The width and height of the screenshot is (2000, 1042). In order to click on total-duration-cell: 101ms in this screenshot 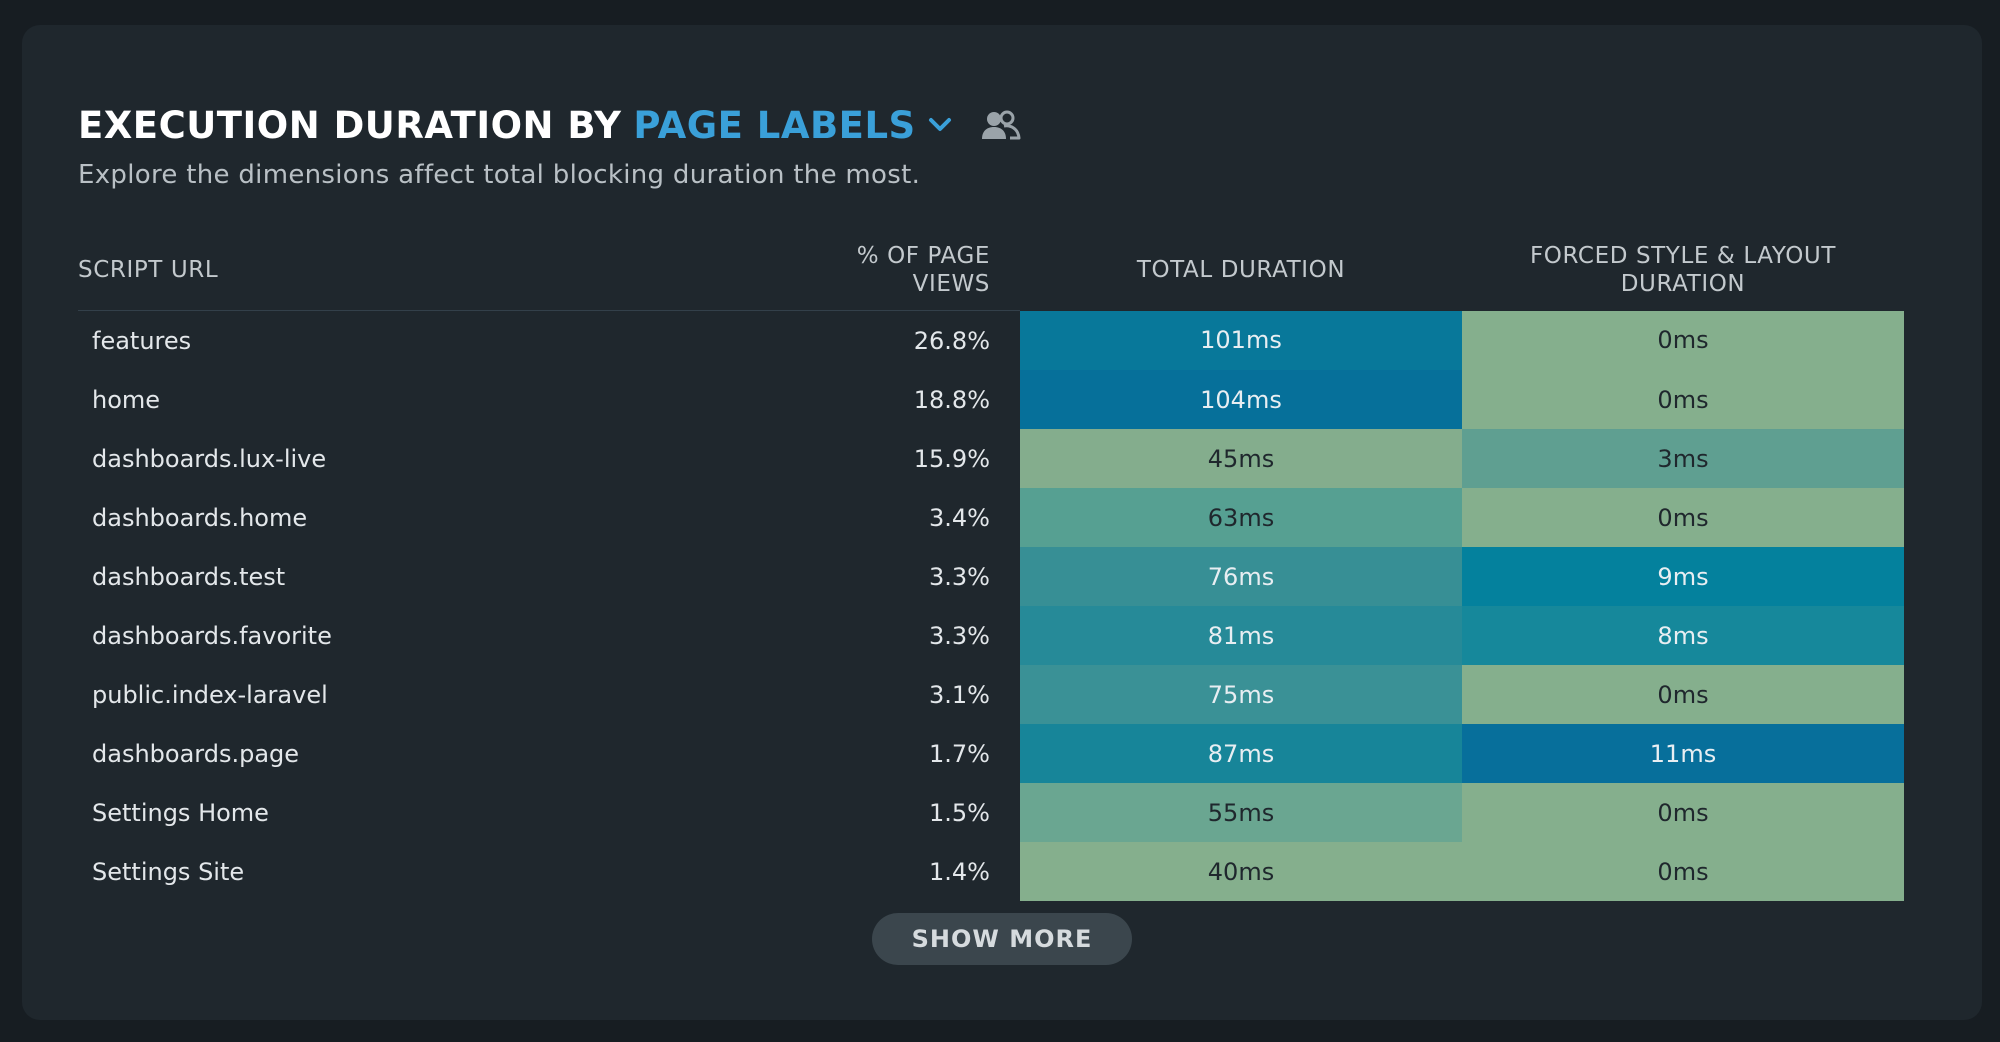, I will do `click(1241, 340)`.